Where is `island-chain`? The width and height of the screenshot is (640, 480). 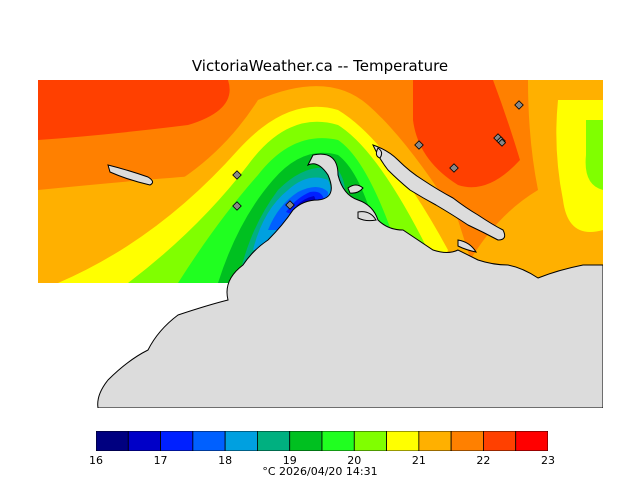
island-chain is located at coordinates (439, 192).